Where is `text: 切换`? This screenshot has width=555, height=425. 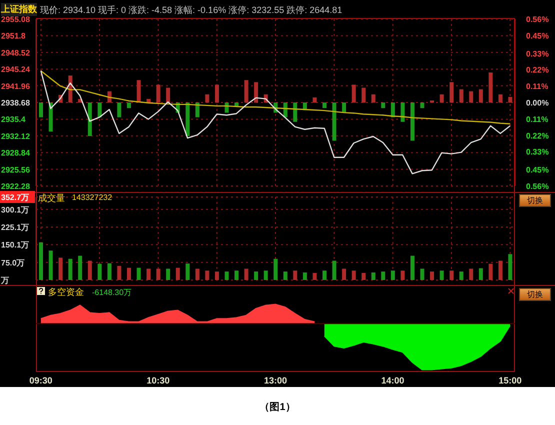
text: 切换 is located at coordinates (535, 294).